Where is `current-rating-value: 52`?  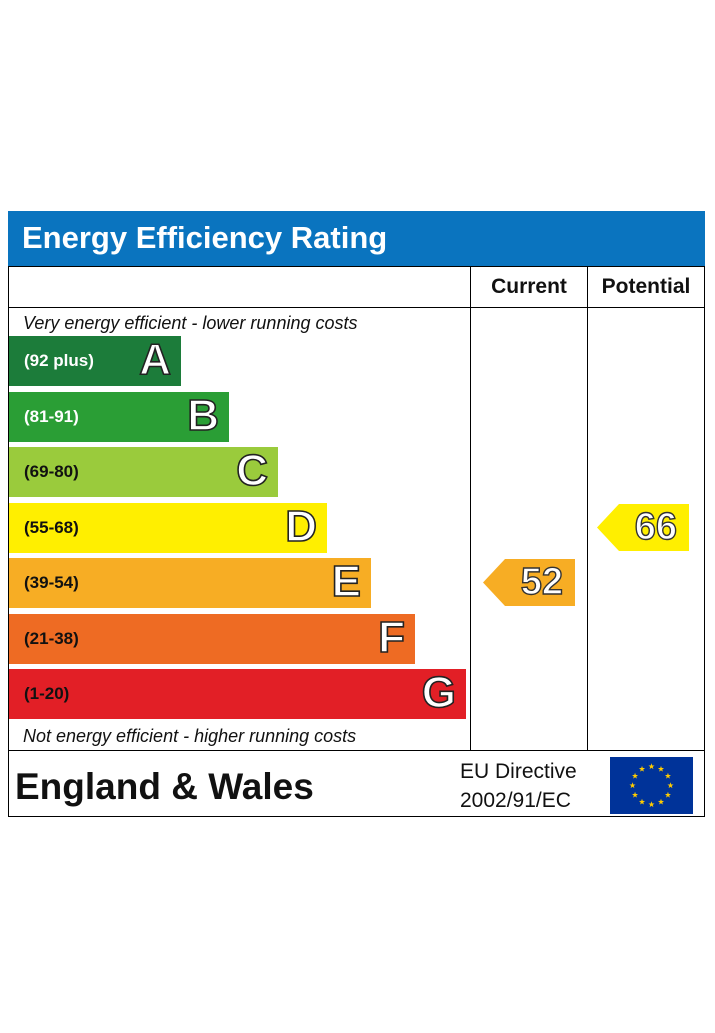 current-rating-value: 52 is located at coordinates (542, 581).